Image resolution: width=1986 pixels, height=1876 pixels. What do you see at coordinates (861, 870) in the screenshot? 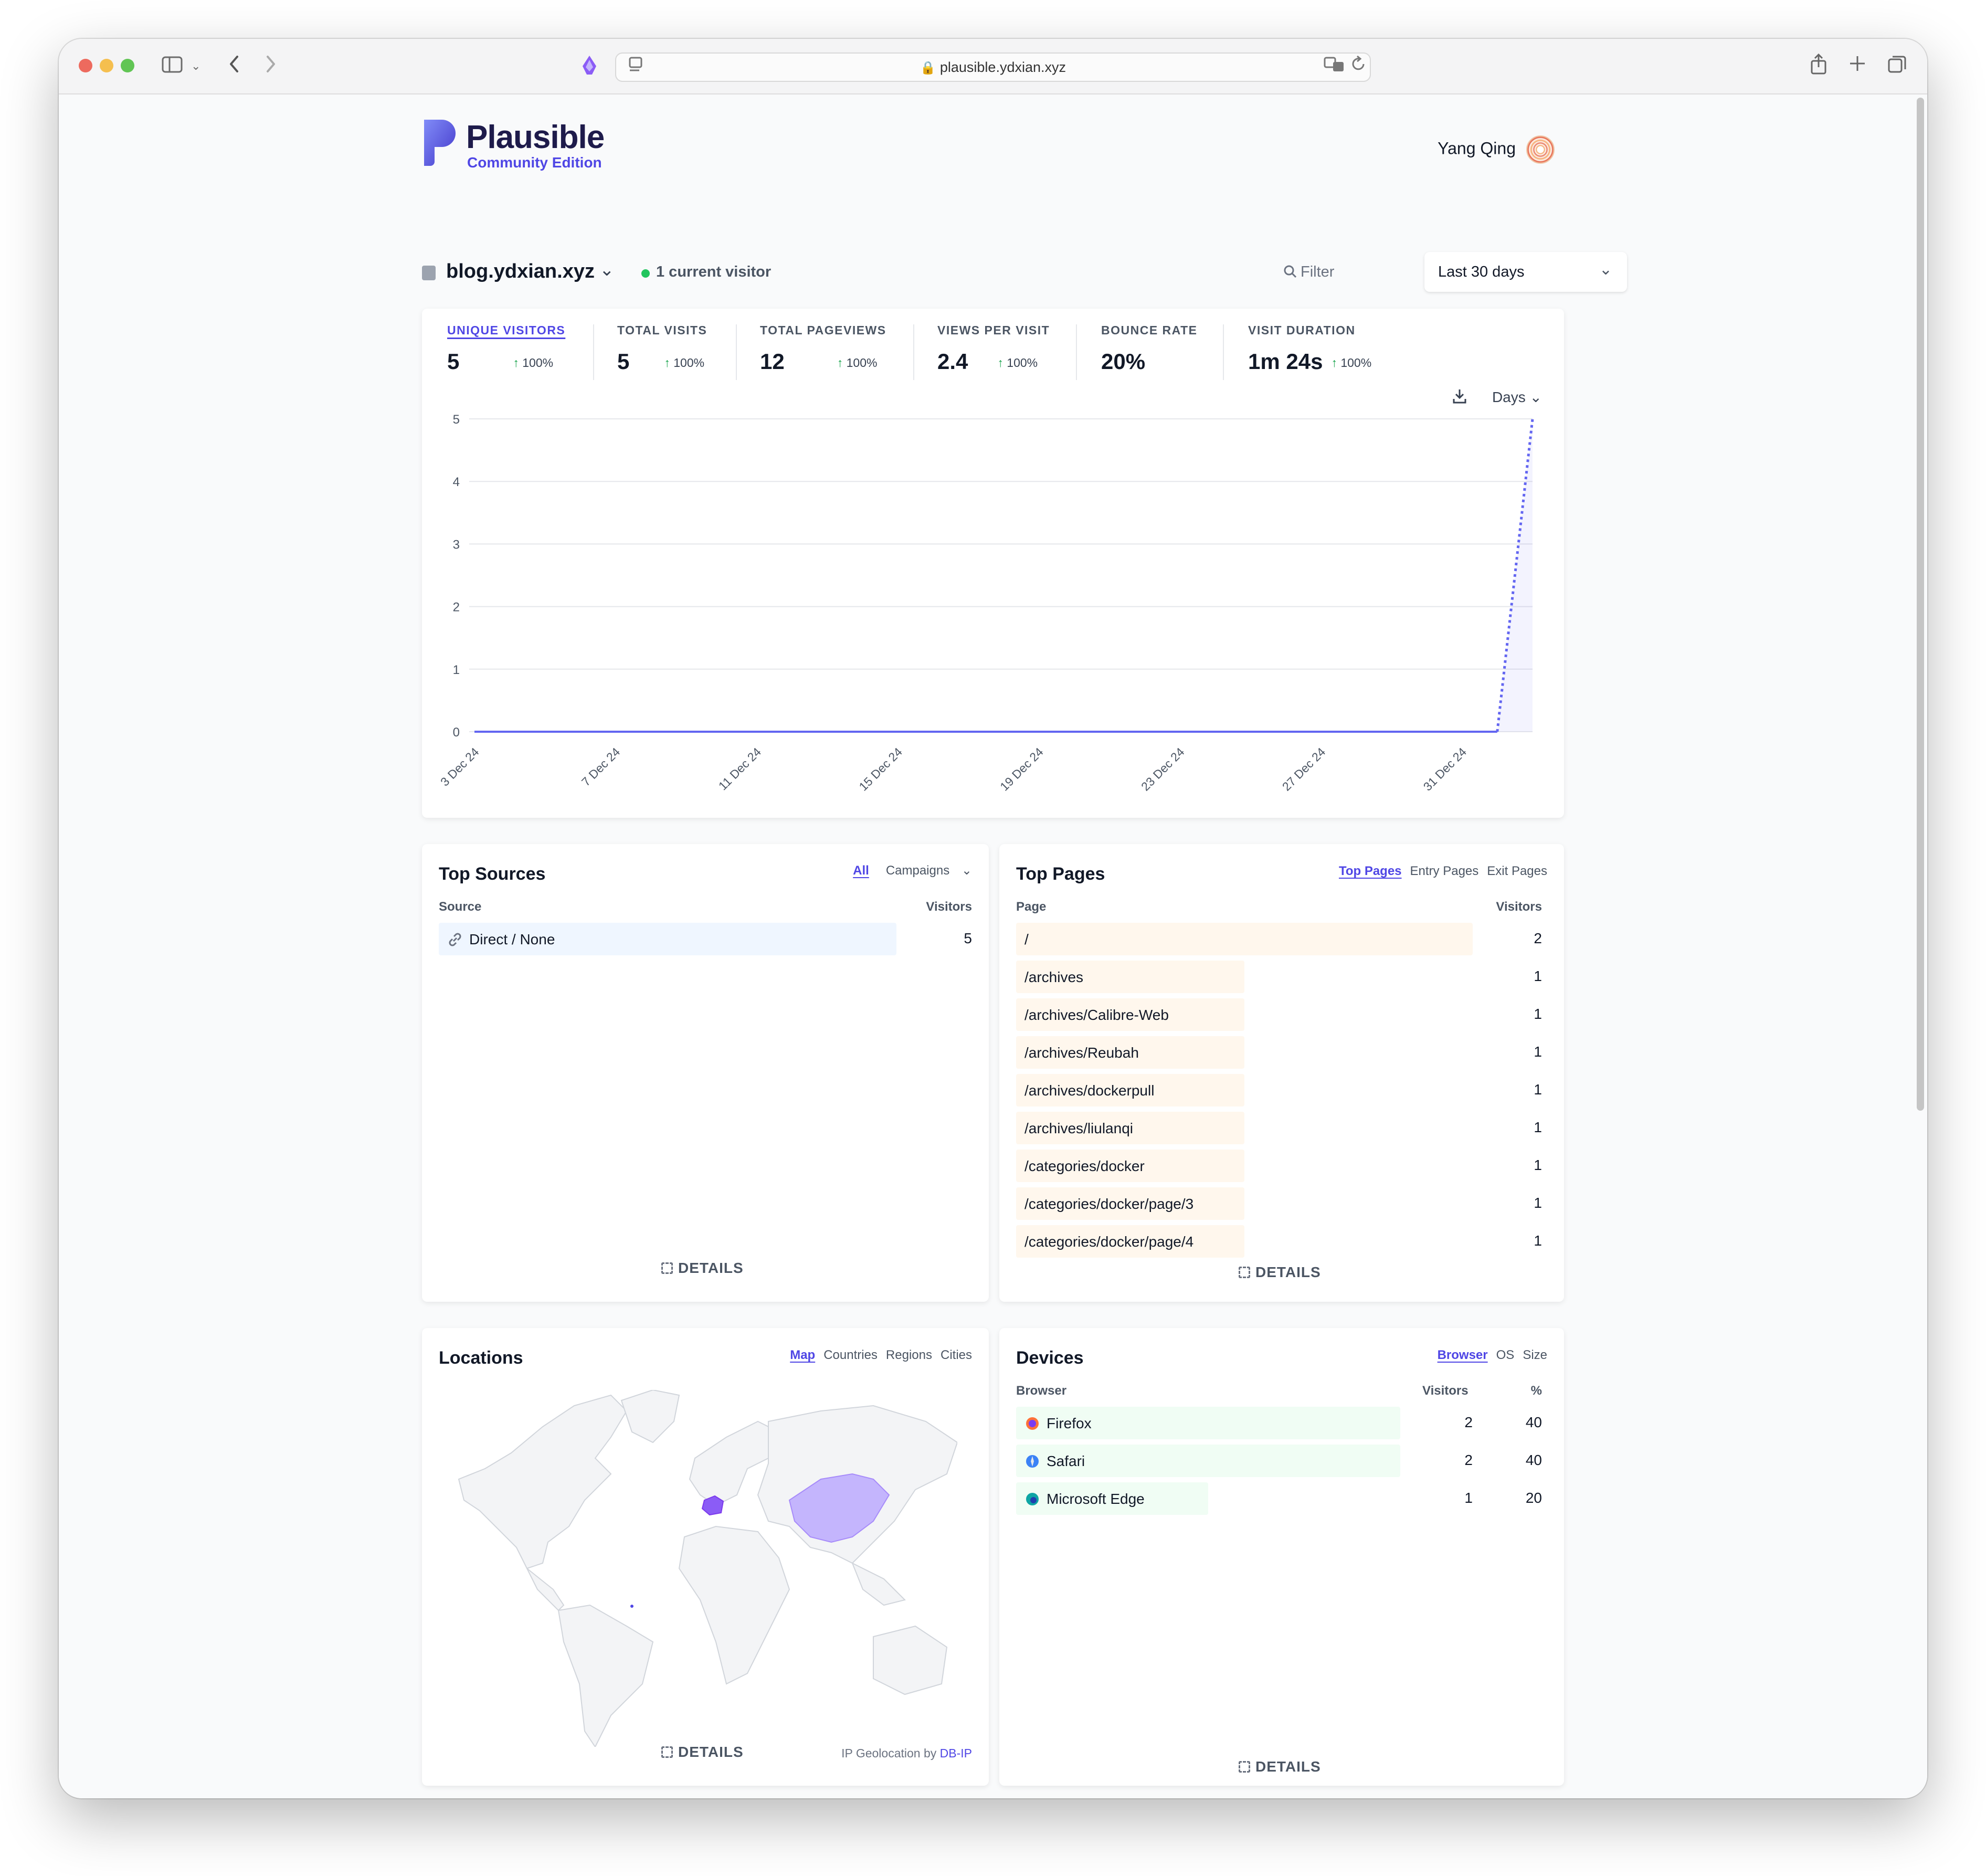
I see `tab-all: All` at bounding box center [861, 870].